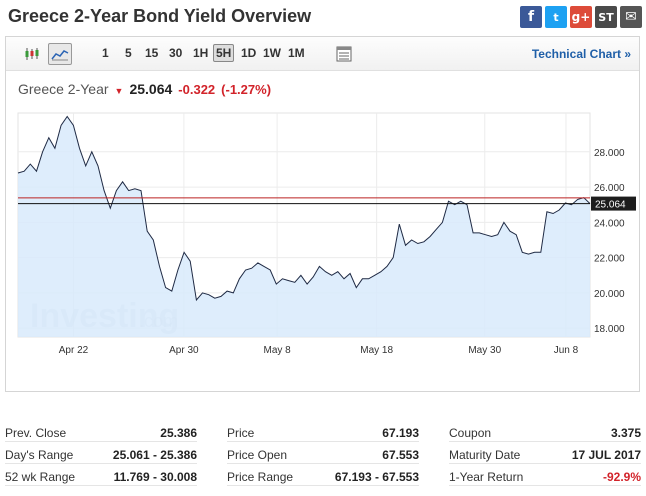 This screenshot has width=646, height=496. Describe the element at coordinates (176, 53) in the screenshot. I see `interval-30: 30` at that location.